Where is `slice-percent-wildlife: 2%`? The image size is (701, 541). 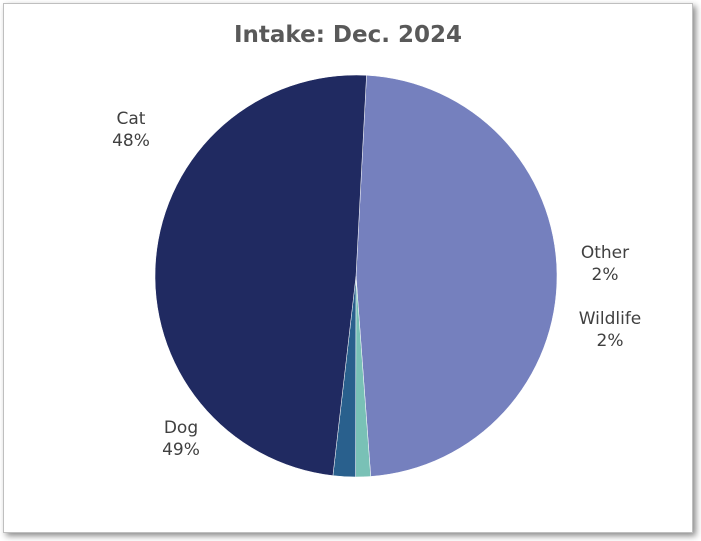
slice-percent-wildlife: 2% is located at coordinates (610, 341).